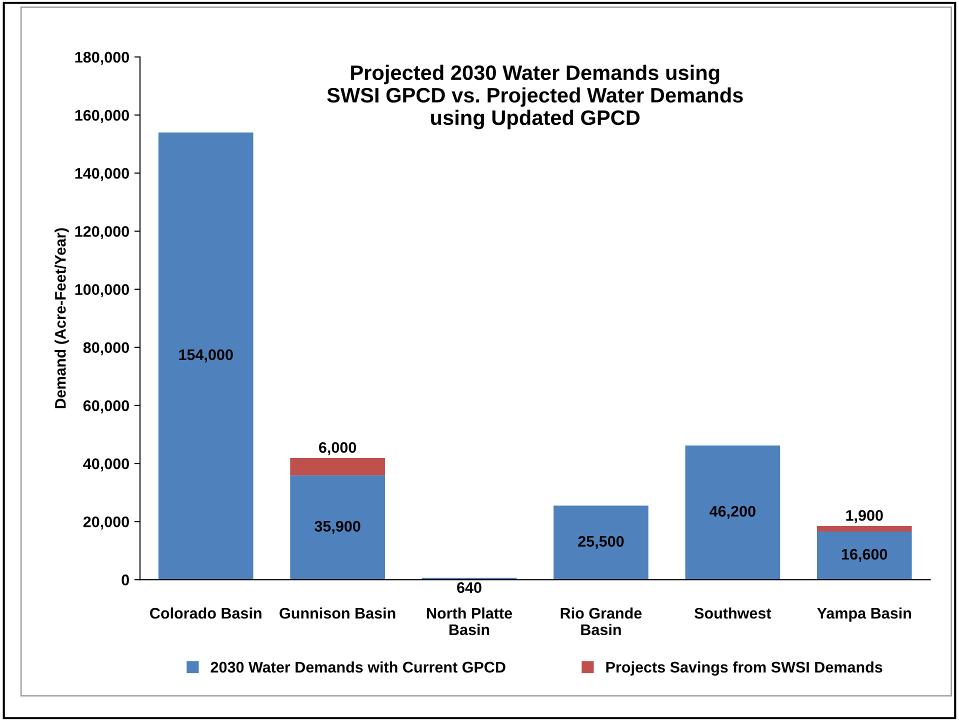  I want to click on data-label: 1,900, so click(864, 517).